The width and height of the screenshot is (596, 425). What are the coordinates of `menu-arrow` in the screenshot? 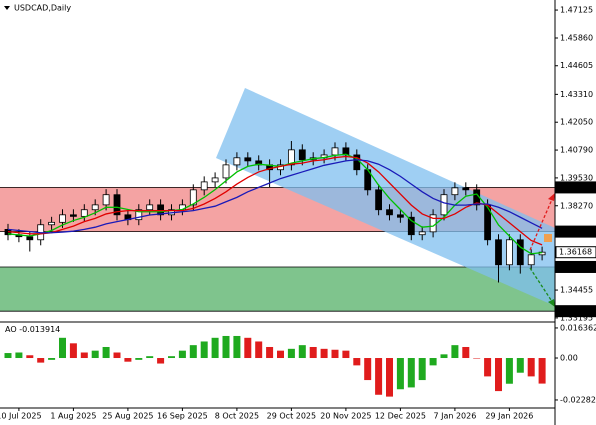 It's located at (7, 8).